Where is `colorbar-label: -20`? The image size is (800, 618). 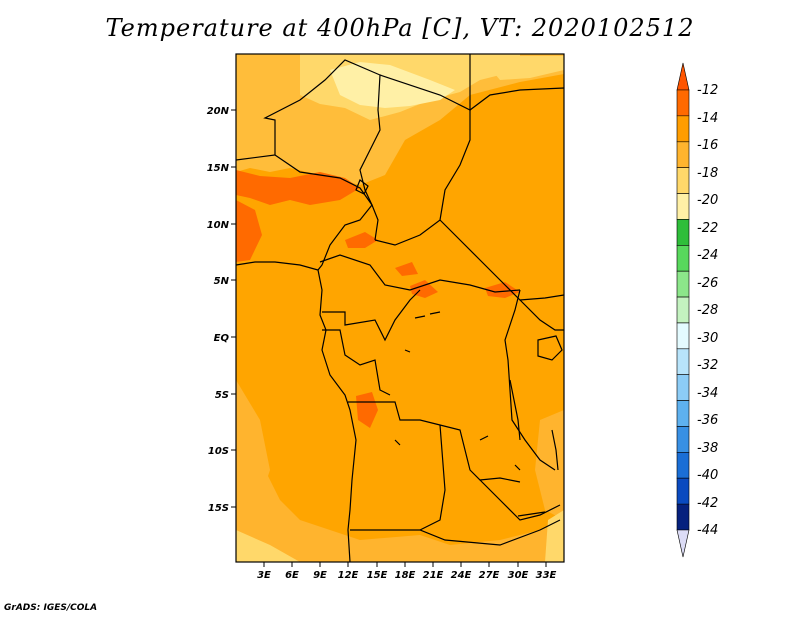 colorbar-label: -20 is located at coordinates (707, 200).